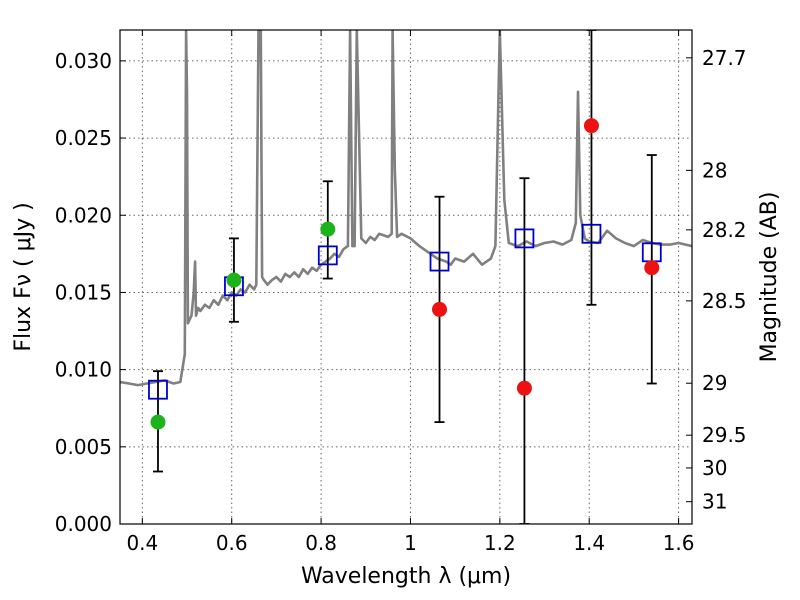  Describe the element at coordinates (83, 370) in the screenshot. I see `y-tick-label: 0.010` at that location.